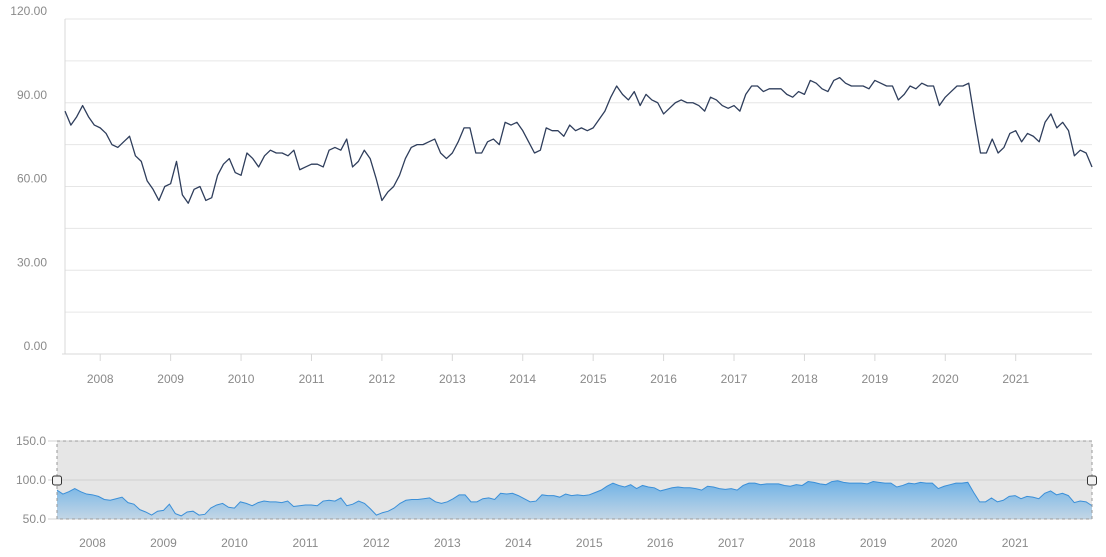 This screenshot has height=557, width=1106. What do you see at coordinates (100, 379) in the screenshot?
I see `x-tick-label: 2008` at bounding box center [100, 379].